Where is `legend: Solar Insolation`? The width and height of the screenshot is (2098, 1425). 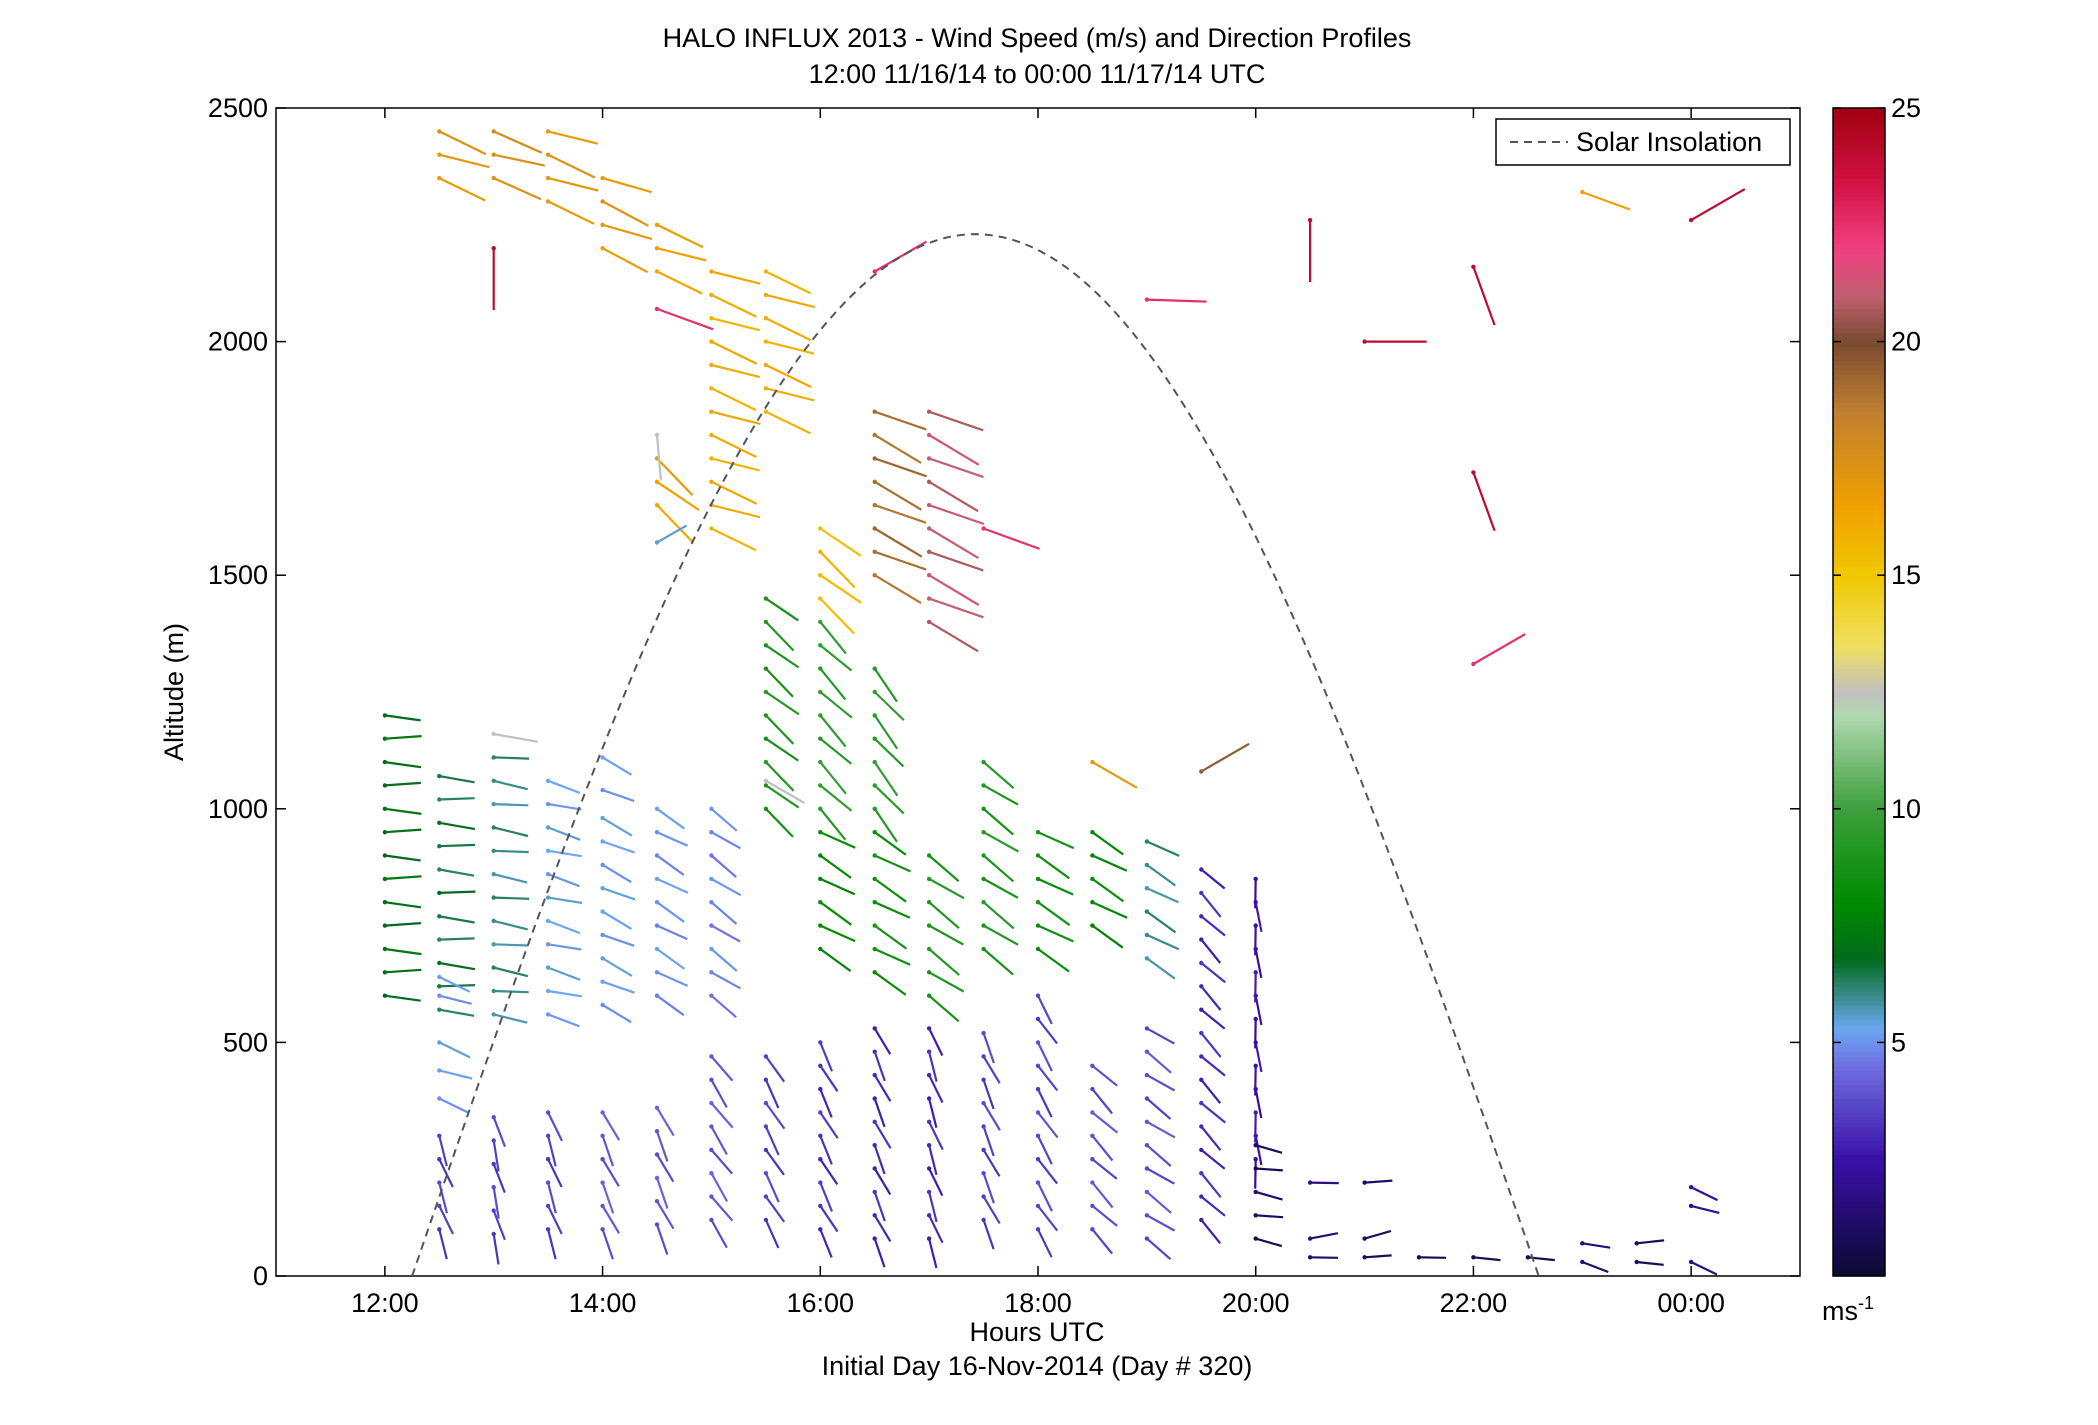
legend: Solar Insolation is located at coordinates (1643, 142).